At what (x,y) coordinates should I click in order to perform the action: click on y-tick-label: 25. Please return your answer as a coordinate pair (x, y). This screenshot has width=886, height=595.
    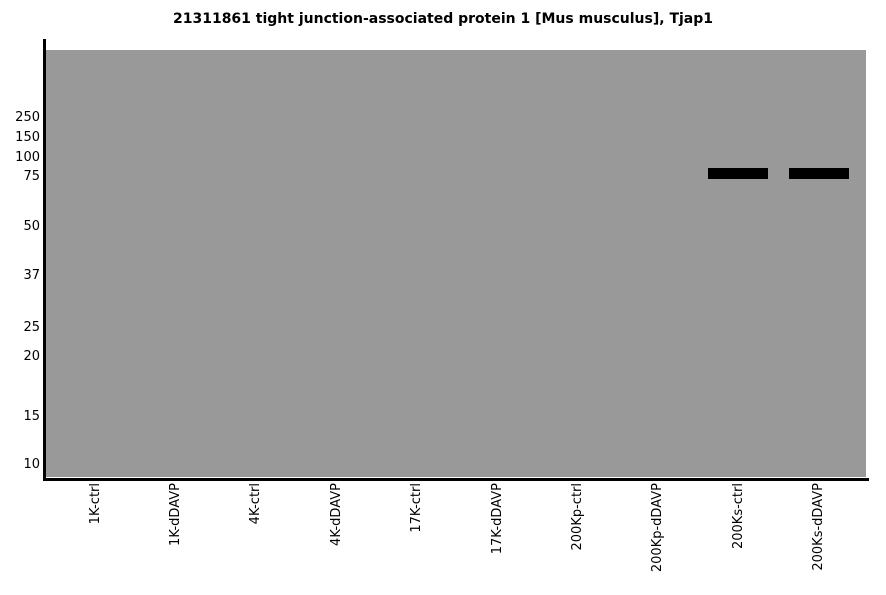
    Looking at the image, I should click on (31, 327).